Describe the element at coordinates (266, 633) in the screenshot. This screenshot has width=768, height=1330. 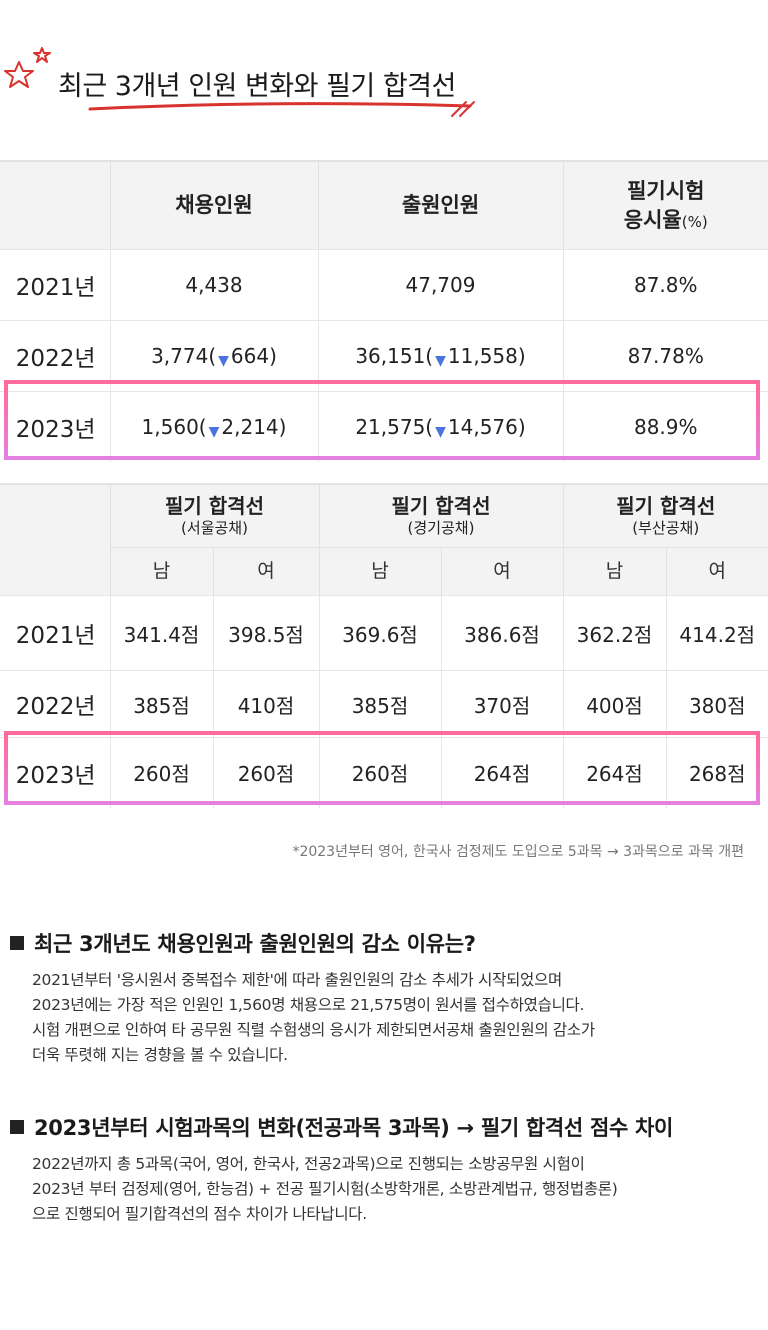
I see `score-cell: 398.5점` at that location.